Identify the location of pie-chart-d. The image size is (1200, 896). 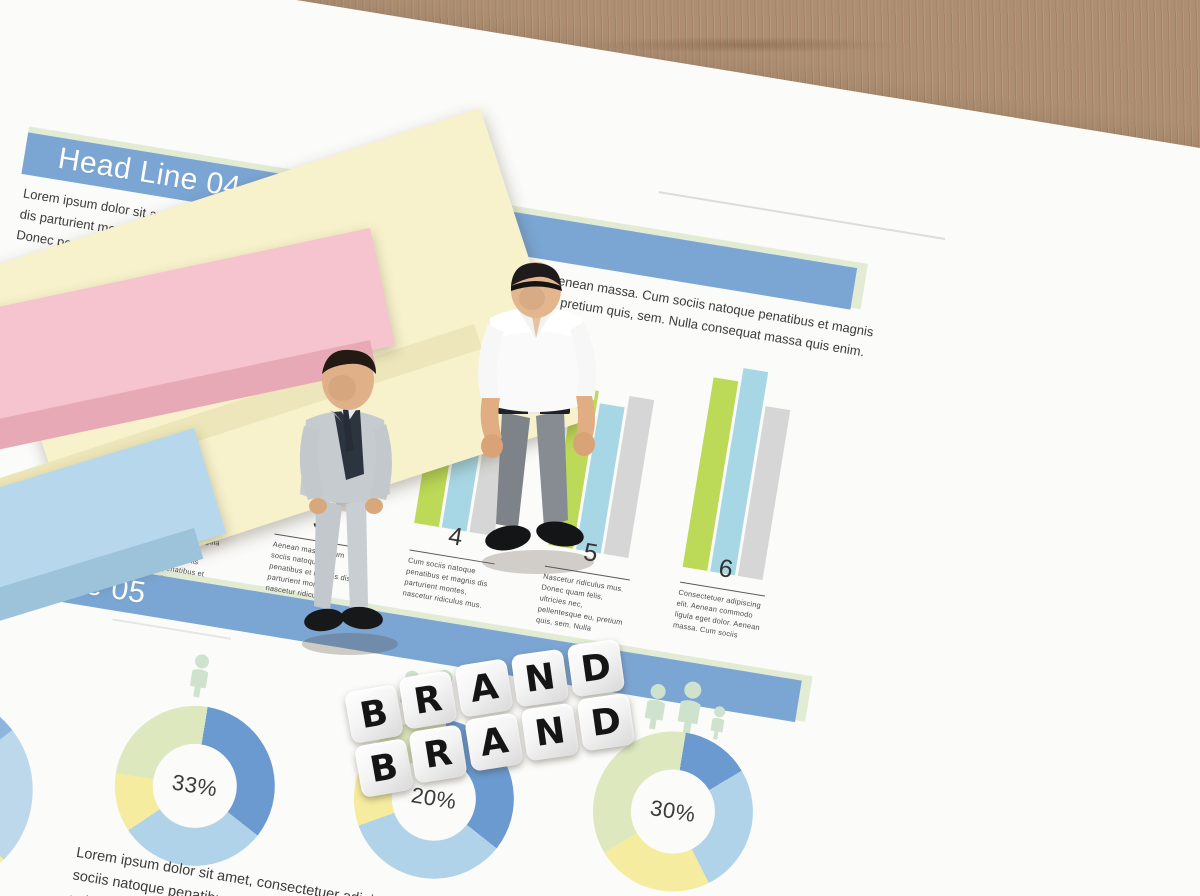
(24, 786).